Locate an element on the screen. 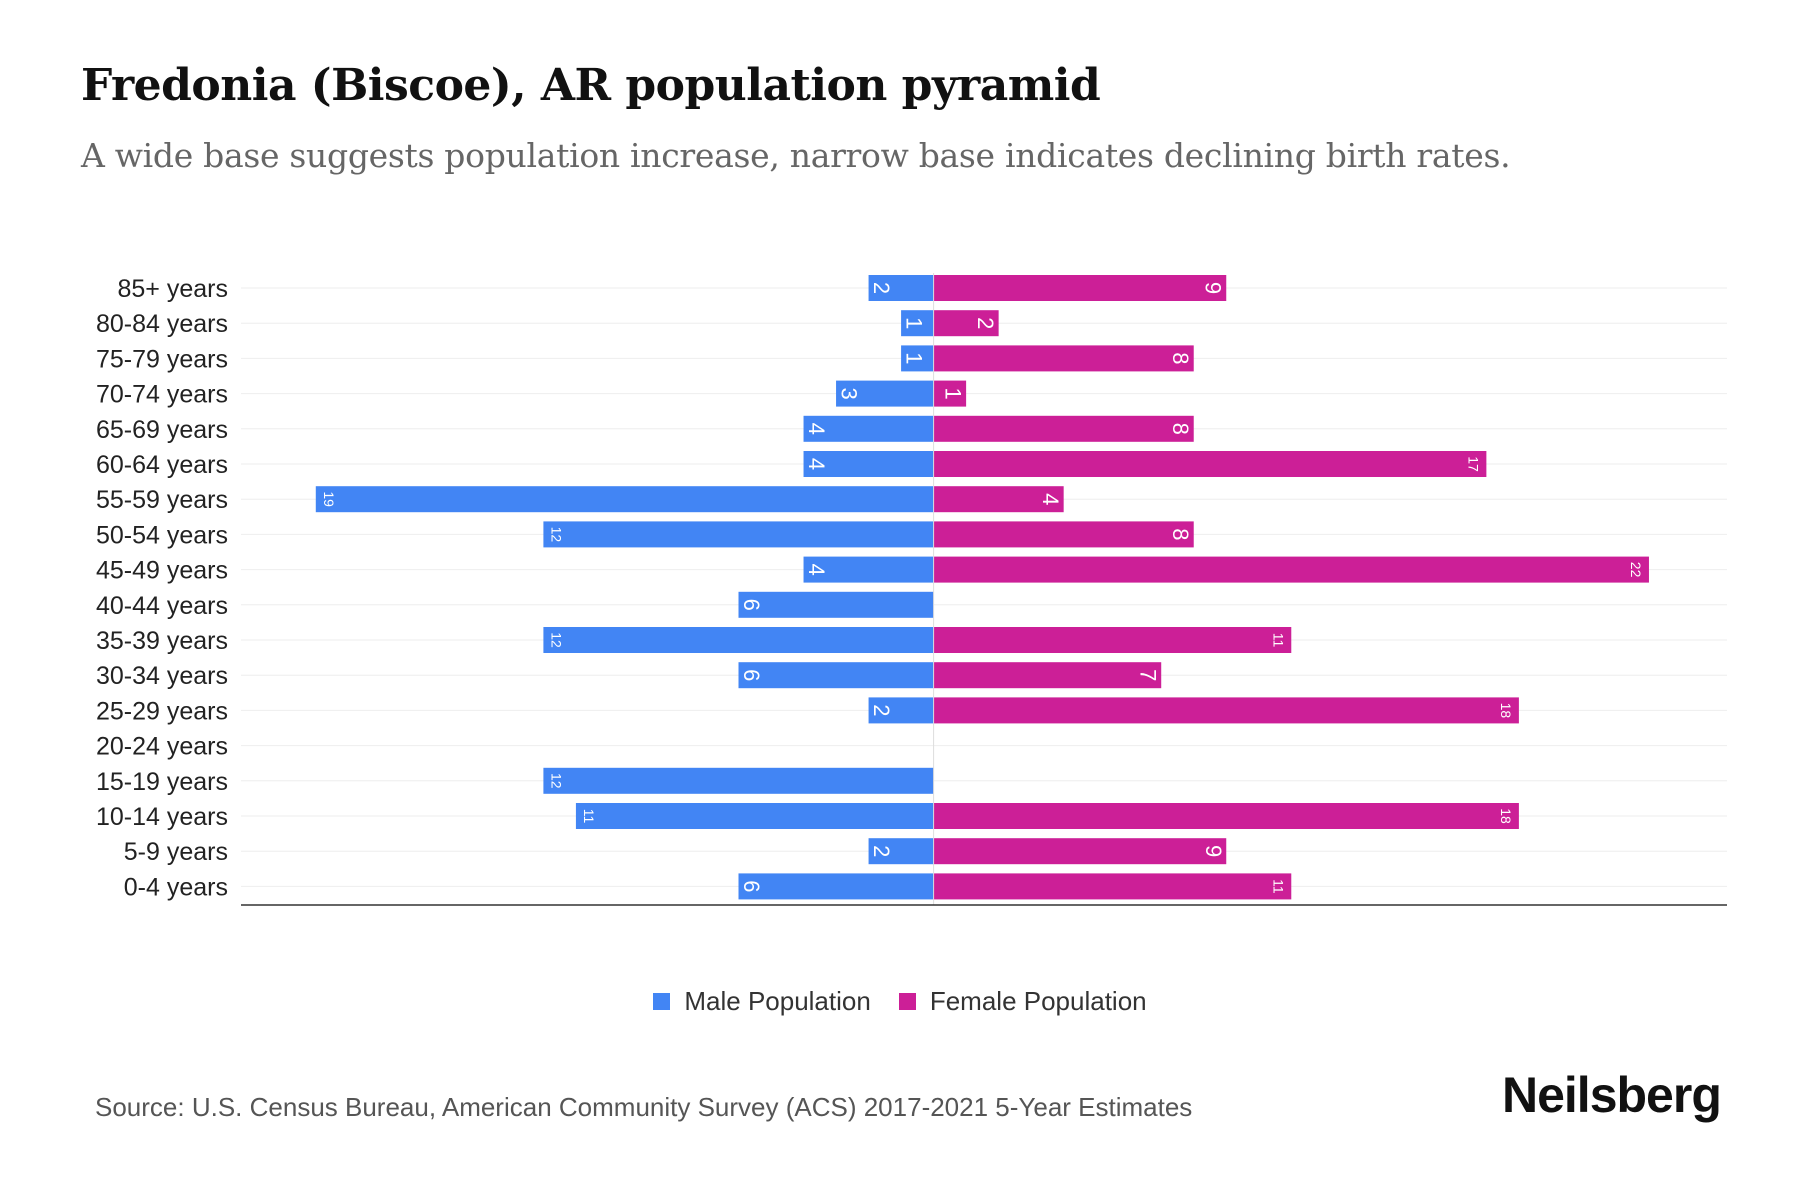 This screenshot has height=1200, width=1800. legend-swatch-male is located at coordinates (662, 1001).